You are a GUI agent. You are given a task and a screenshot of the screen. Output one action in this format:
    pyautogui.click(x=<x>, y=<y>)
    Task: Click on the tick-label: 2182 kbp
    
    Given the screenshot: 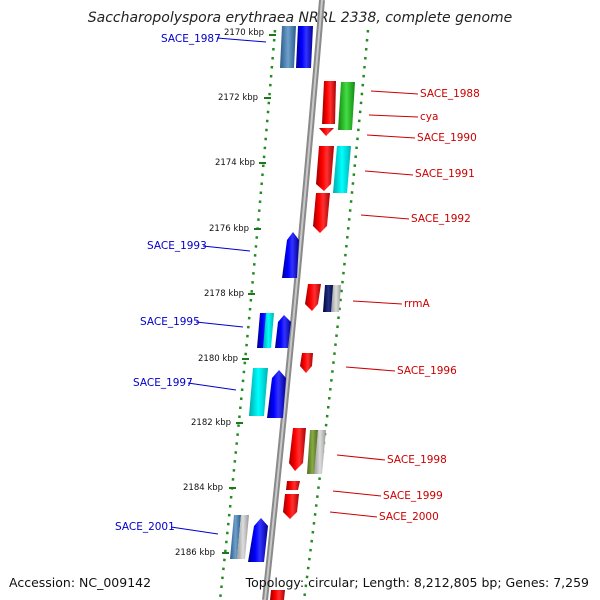 What is the action you would take?
    pyautogui.click(x=211, y=423)
    